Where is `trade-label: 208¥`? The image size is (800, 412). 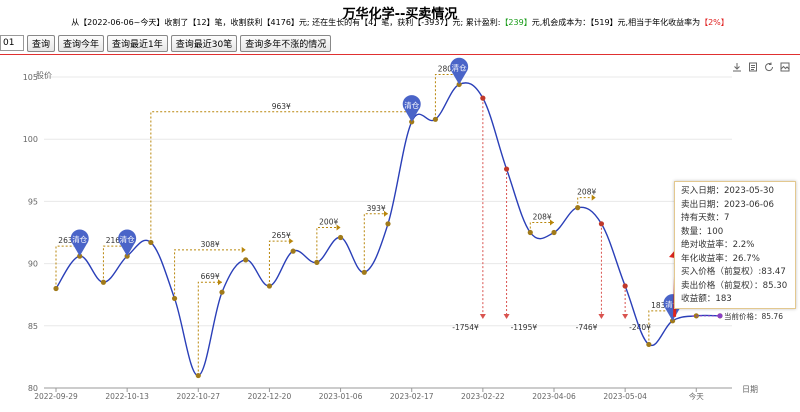
trade-label: 208¥ is located at coordinates (542, 217).